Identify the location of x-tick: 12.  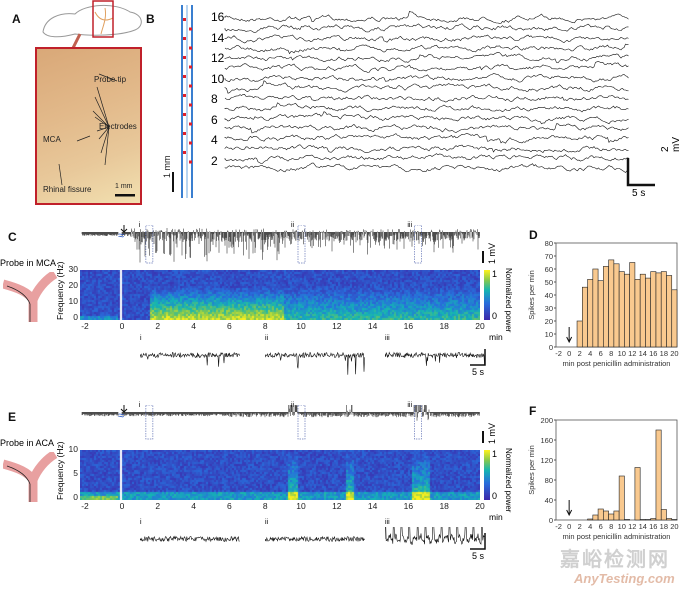
(337, 506).